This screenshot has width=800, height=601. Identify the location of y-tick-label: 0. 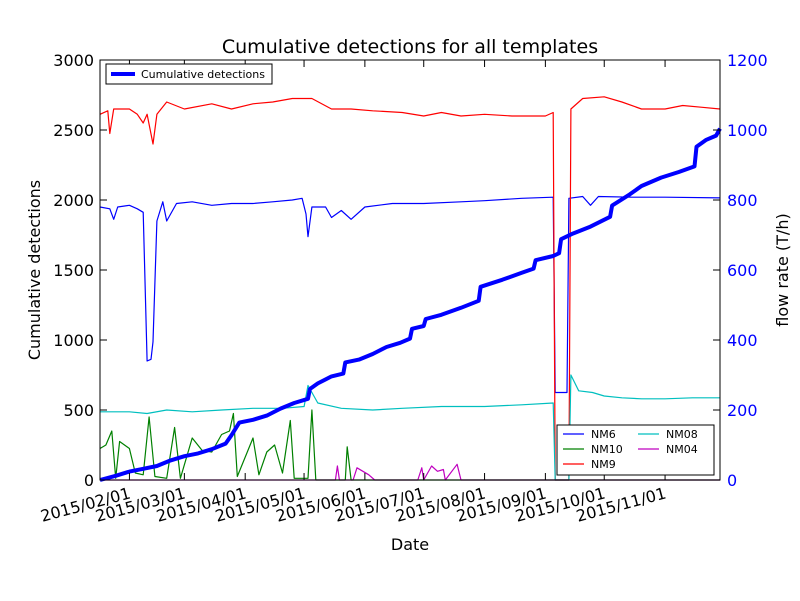
(89, 480).